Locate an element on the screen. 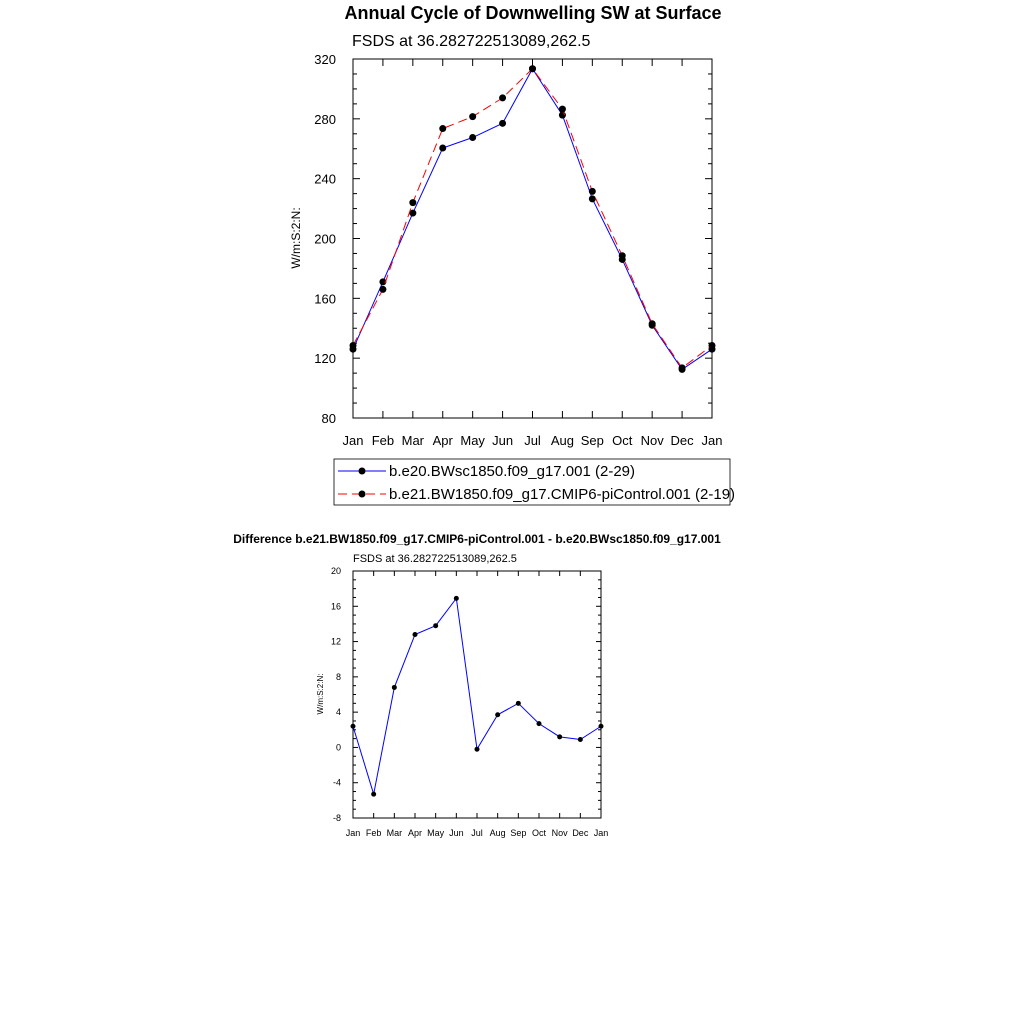 The width and height of the screenshot is (1024, 1024). y-tick-label: 8 is located at coordinates (338, 677).